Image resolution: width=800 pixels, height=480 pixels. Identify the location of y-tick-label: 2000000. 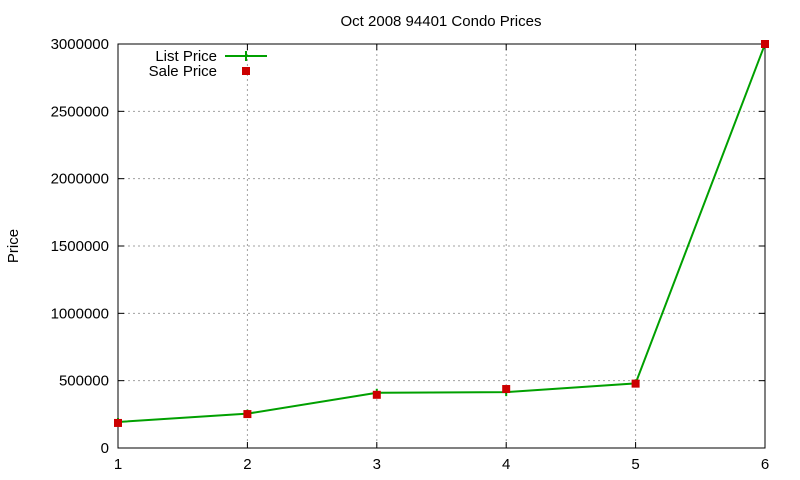
(80, 179).